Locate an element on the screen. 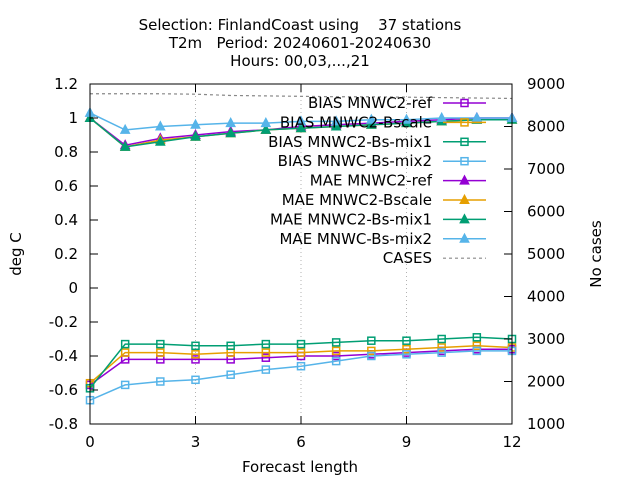 This screenshot has height=480, width=640. y2-tick-label: 1000 is located at coordinates (546, 424).